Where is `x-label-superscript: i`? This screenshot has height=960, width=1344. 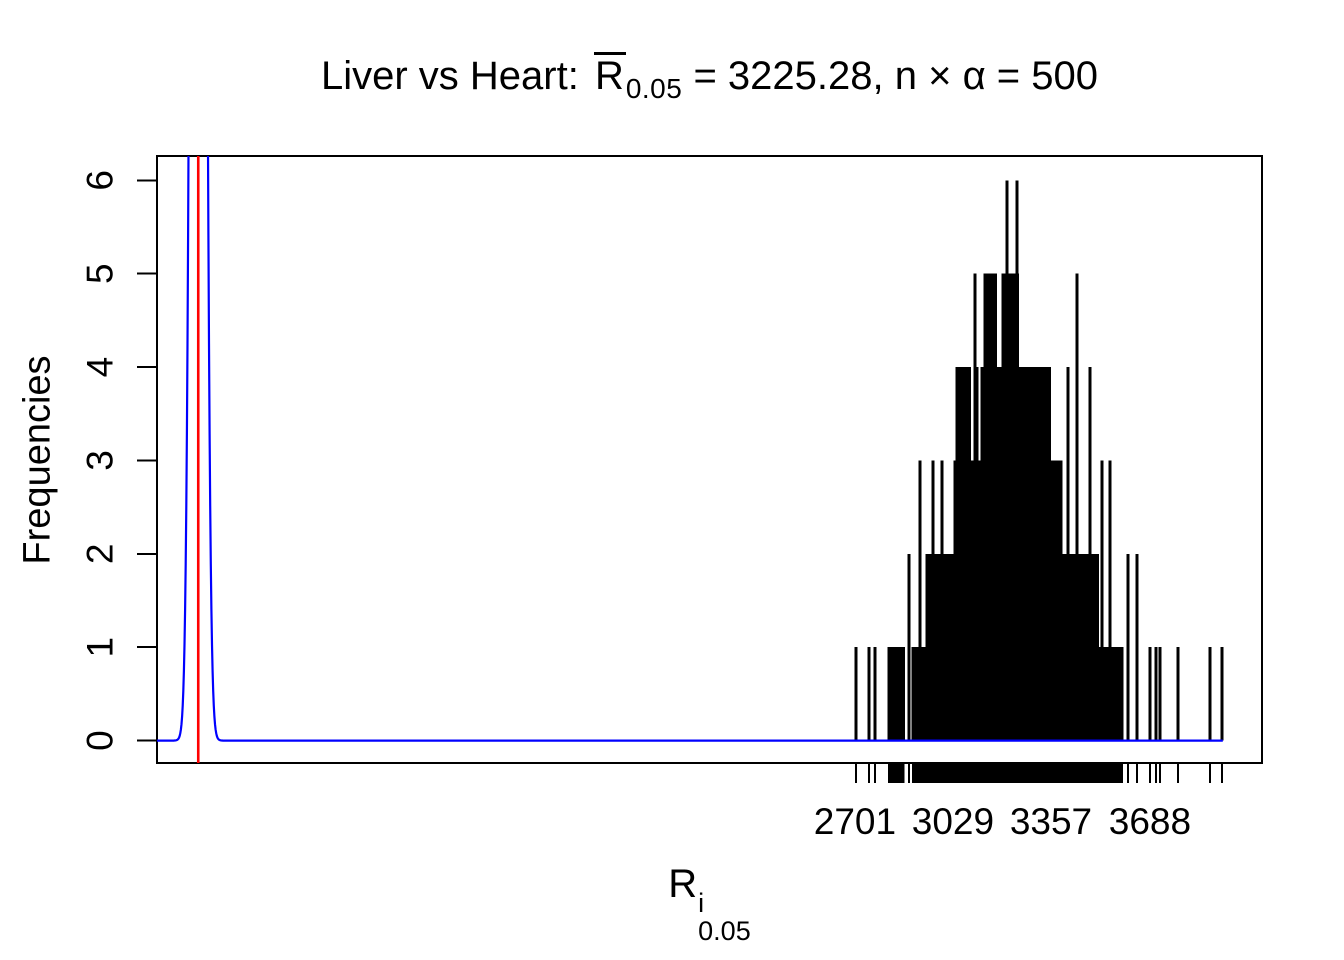
x-label-superscript: i is located at coordinates (701, 903).